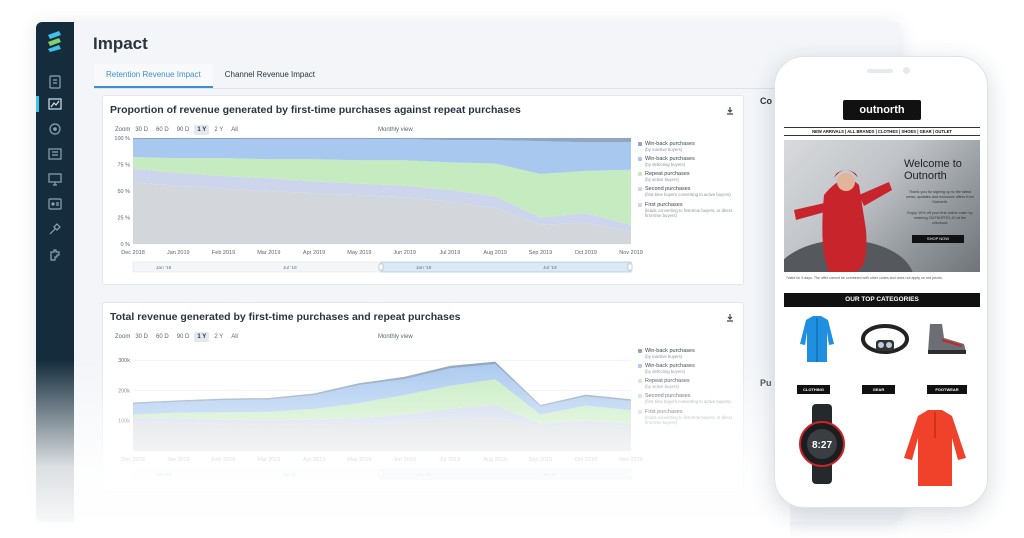 Image resolution: width=1024 pixels, height=538 pixels. What do you see at coordinates (124, 391) in the screenshot?
I see `y-tick-label: 200k` at bounding box center [124, 391].